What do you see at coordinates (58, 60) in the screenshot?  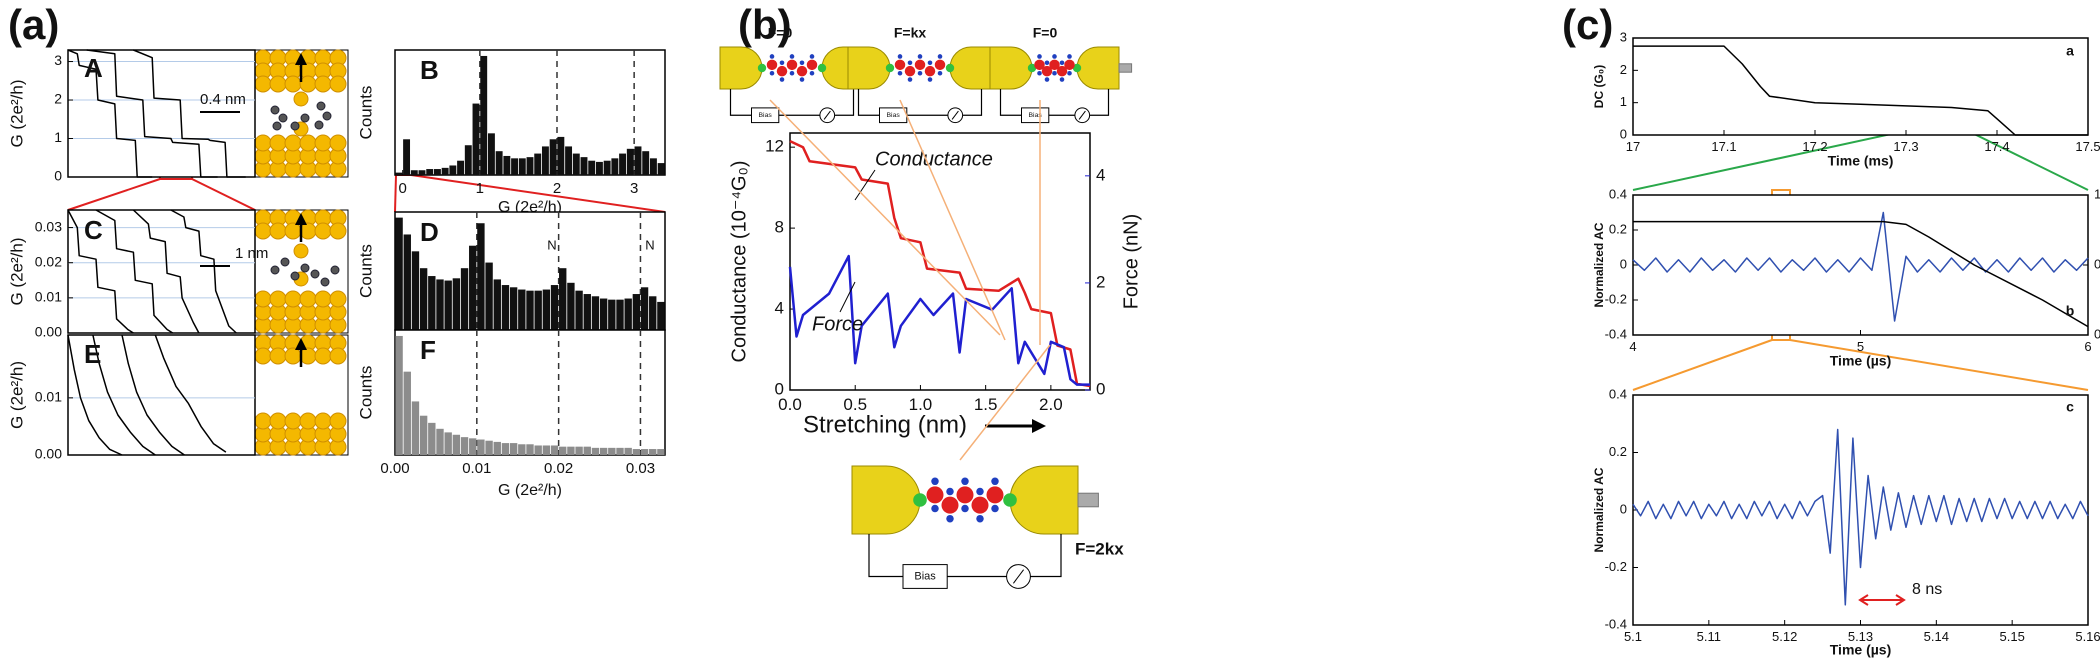 I see `y-tick-label: 3` at bounding box center [58, 60].